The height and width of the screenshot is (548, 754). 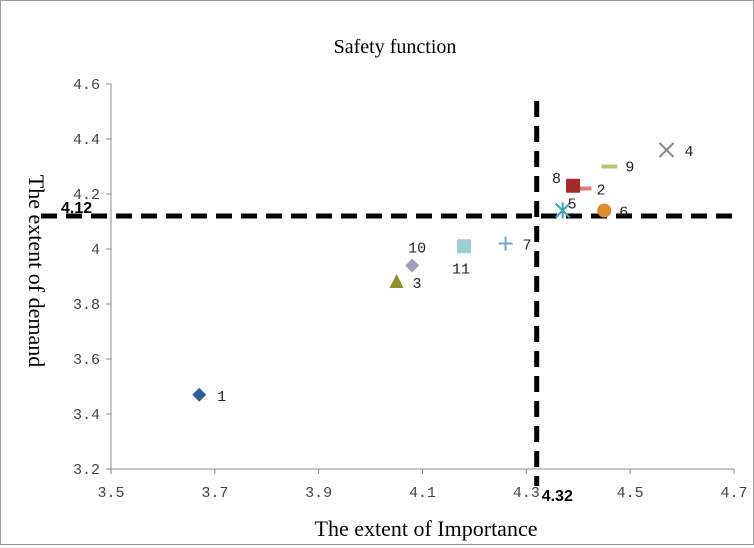 What do you see at coordinates (209, 396) in the screenshot?
I see `data-point-1: 1` at bounding box center [209, 396].